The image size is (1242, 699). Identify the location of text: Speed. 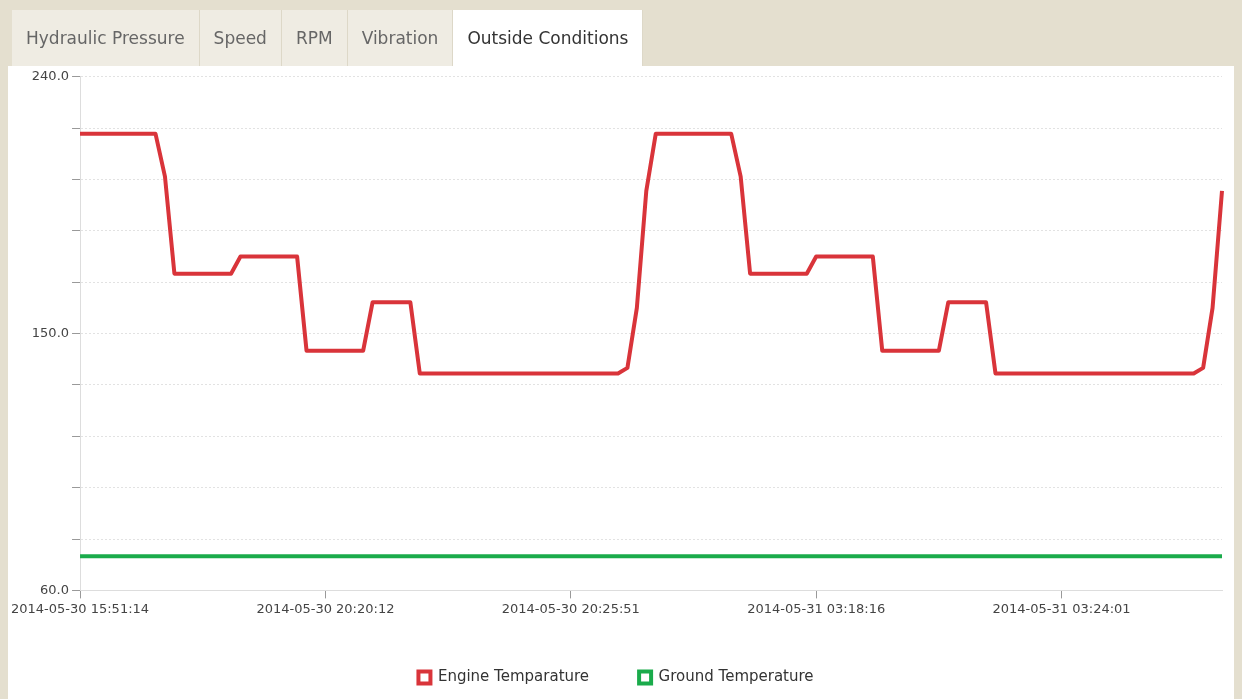
(240, 38).